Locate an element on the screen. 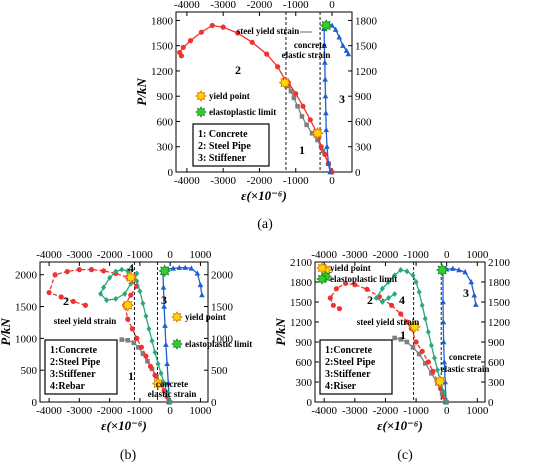 The image size is (550, 465). y-tick-label-left: 0 is located at coordinates (310, 403).